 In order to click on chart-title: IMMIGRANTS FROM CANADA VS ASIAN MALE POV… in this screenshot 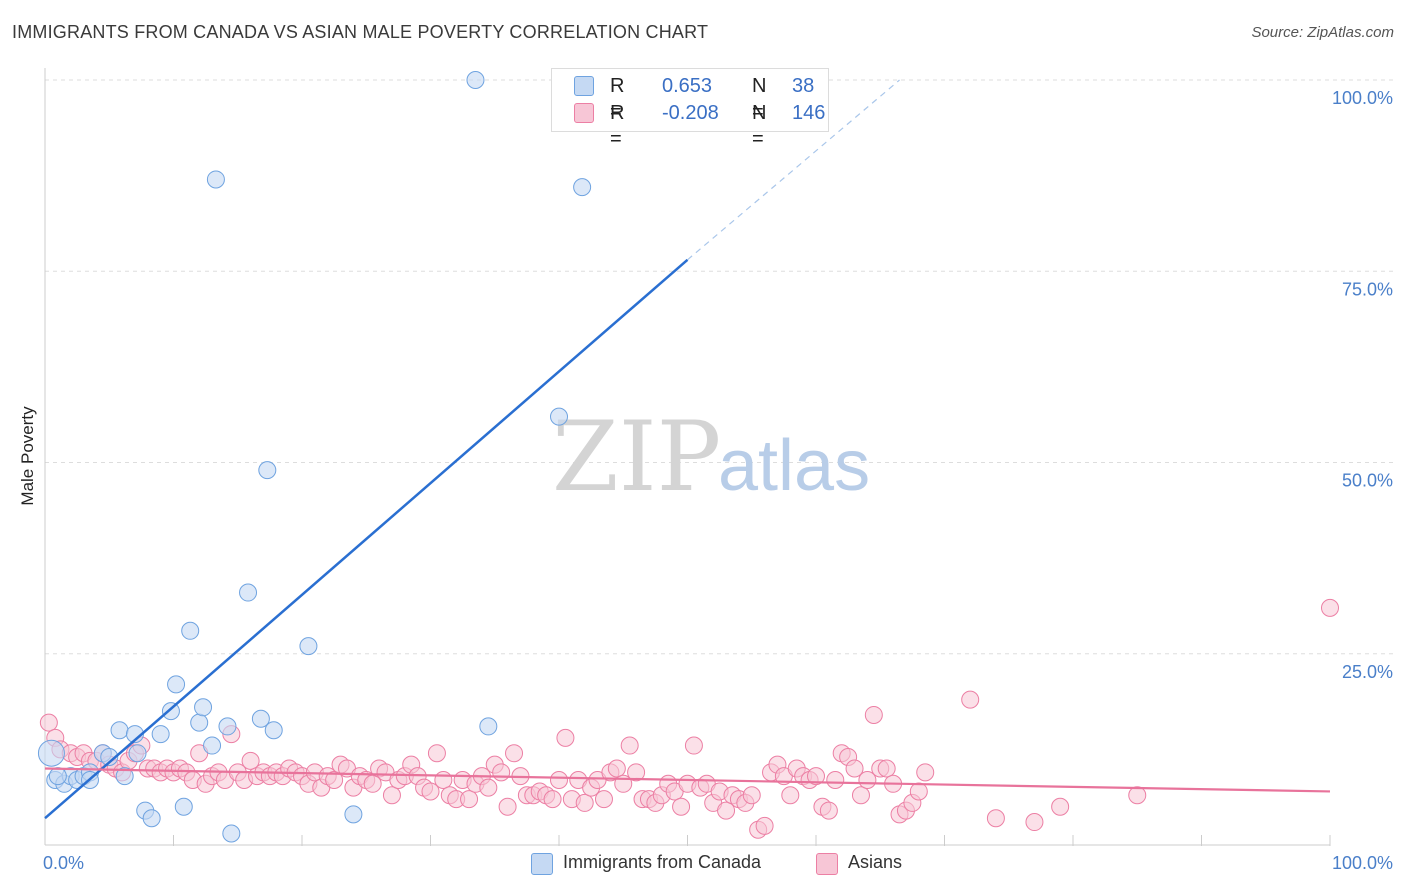, I will do `click(360, 32)`.